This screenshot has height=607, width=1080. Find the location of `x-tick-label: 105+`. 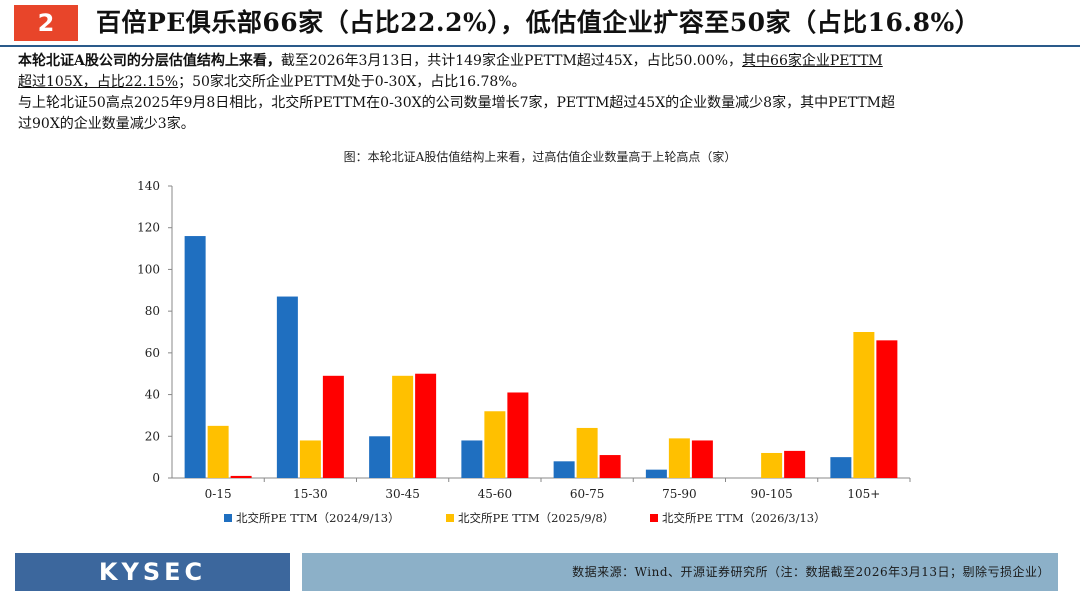

x-tick-label: 105+ is located at coordinates (863, 494).